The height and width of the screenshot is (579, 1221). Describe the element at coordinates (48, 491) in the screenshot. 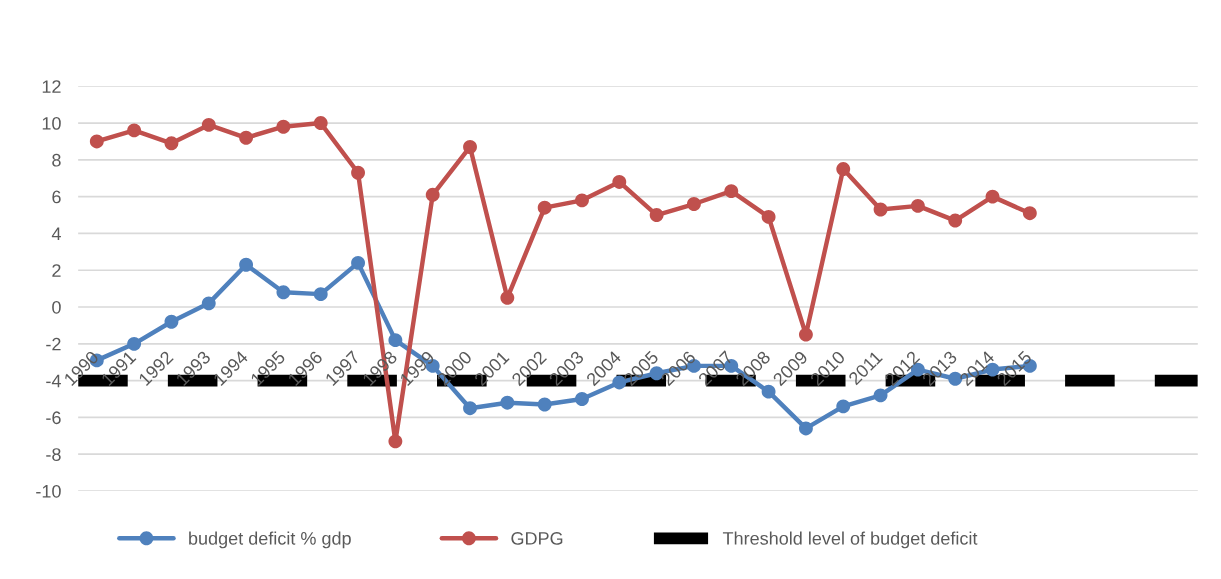

I see `y-tick-label: -10` at that location.